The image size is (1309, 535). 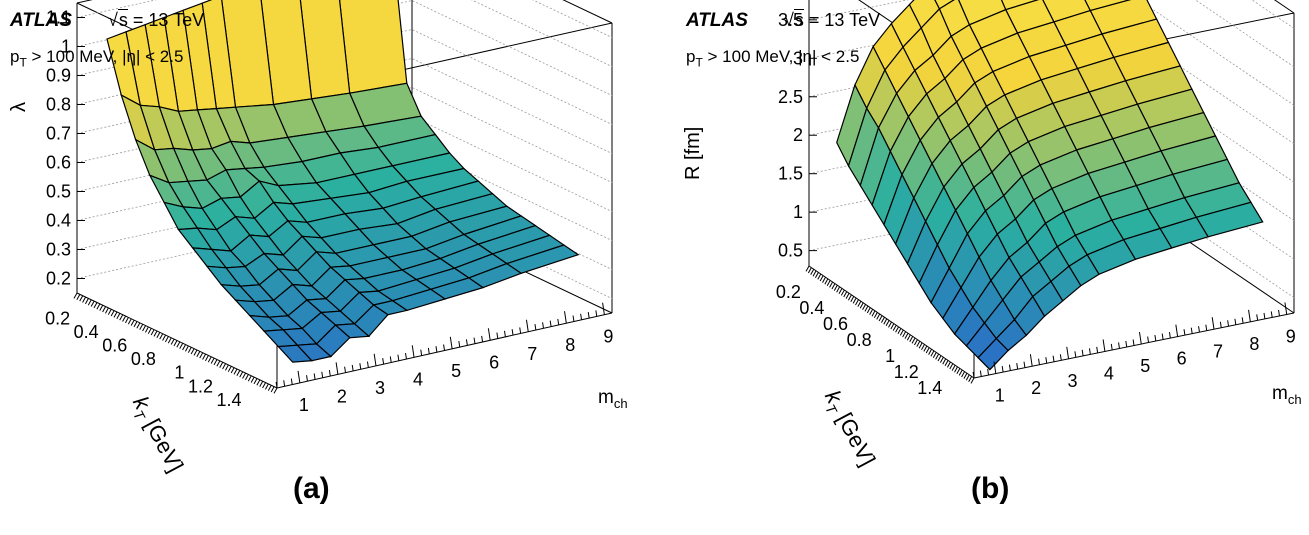 What do you see at coordinates (790, 20) in the screenshot?
I see `z-tick-label: 3.5` at bounding box center [790, 20].